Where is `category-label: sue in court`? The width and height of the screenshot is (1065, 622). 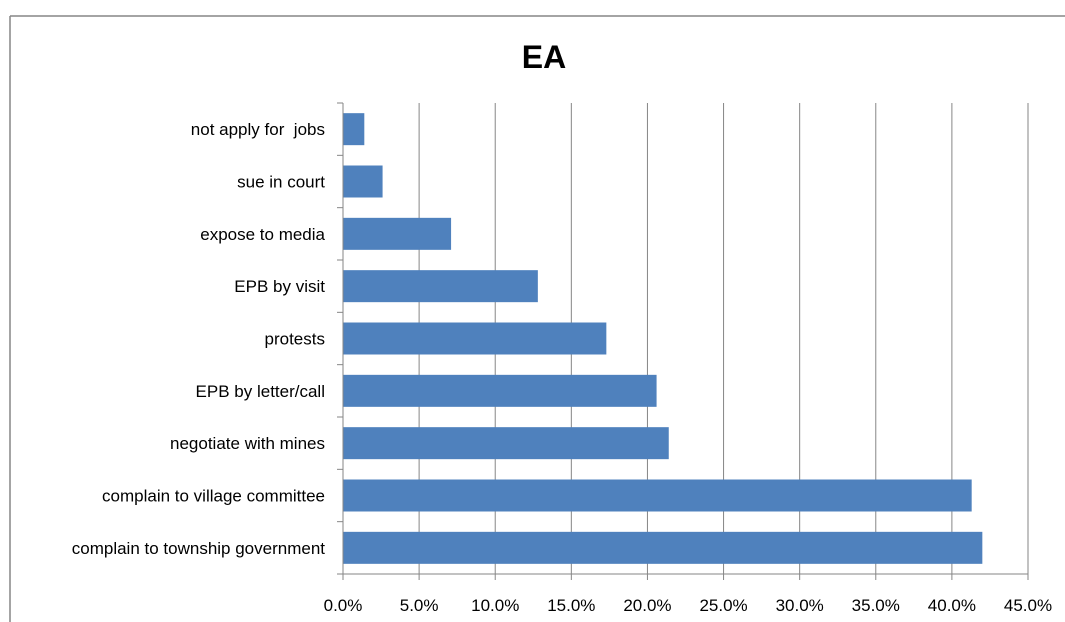
category-label: sue in court is located at coordinates (281, 182).